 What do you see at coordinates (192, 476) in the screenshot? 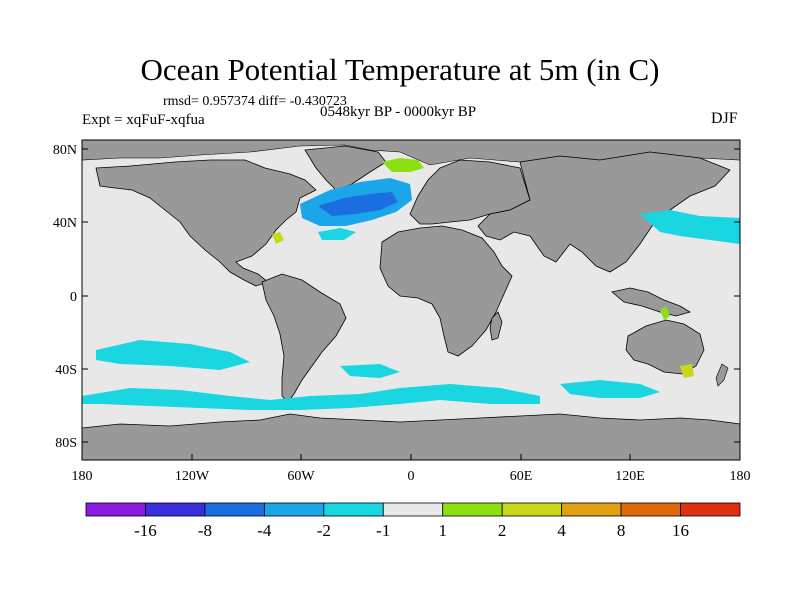
I see `lon-label-120w: 120W` at bounding box center [192, 476].